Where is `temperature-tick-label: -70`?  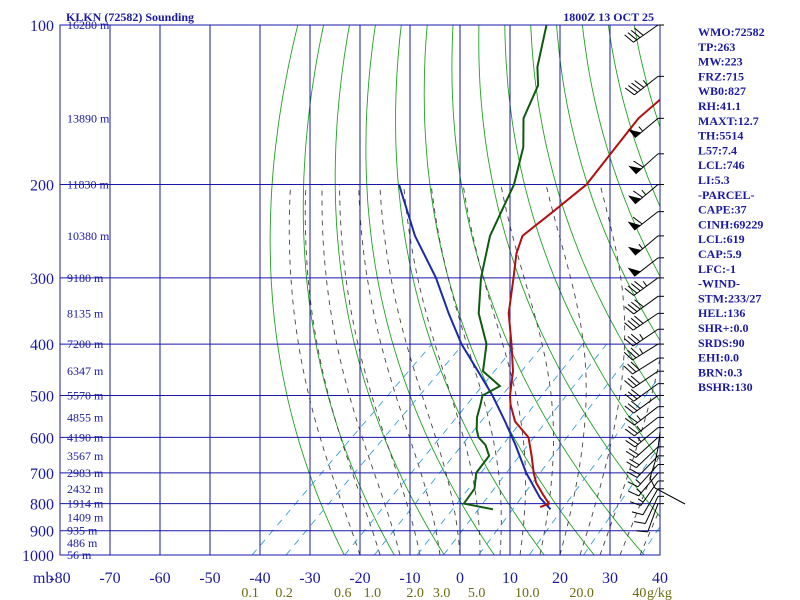
temperature-tick-label: -70 is located at coordinates (109, 578).